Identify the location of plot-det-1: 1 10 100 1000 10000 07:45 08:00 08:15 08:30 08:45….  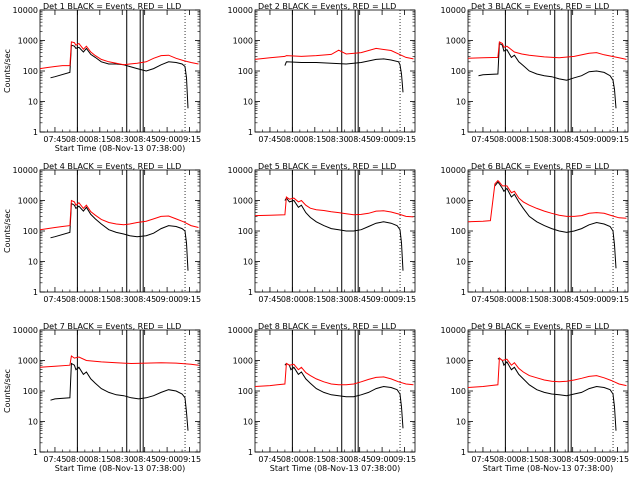
(102, 77).